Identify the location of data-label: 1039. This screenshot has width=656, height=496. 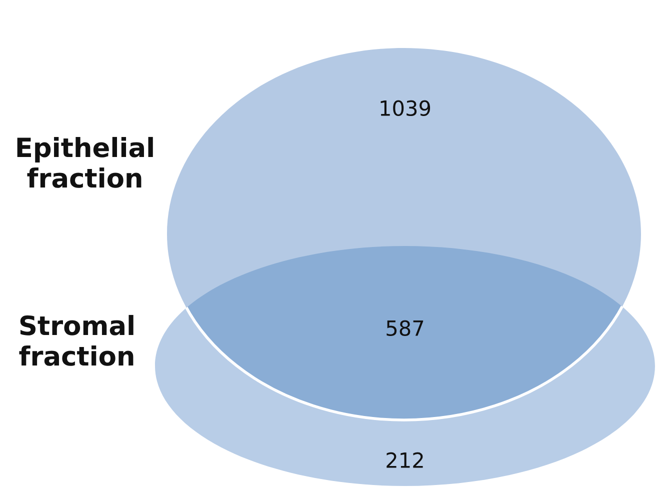
(405, 108).